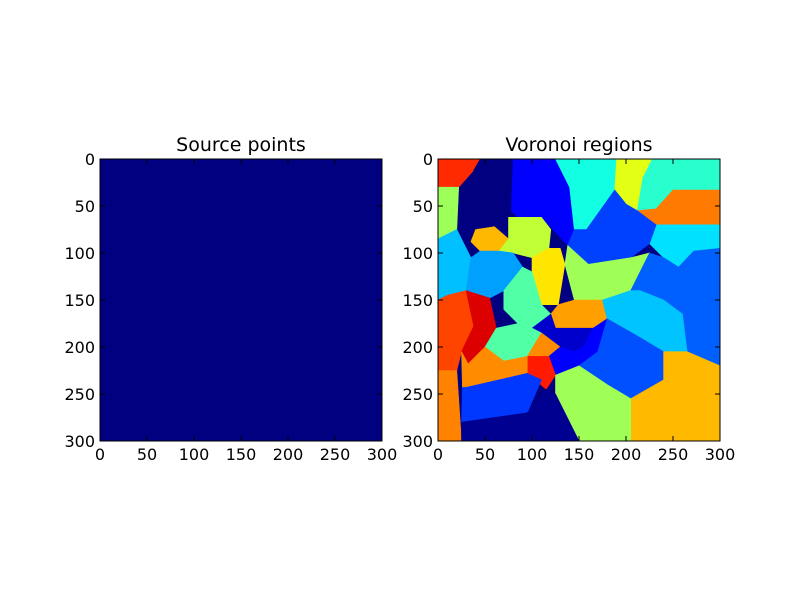 The width and height of the screenshot is (800, 600). I want to click on voronoi-regions-title: Voronoi regions, so click(578, 145).